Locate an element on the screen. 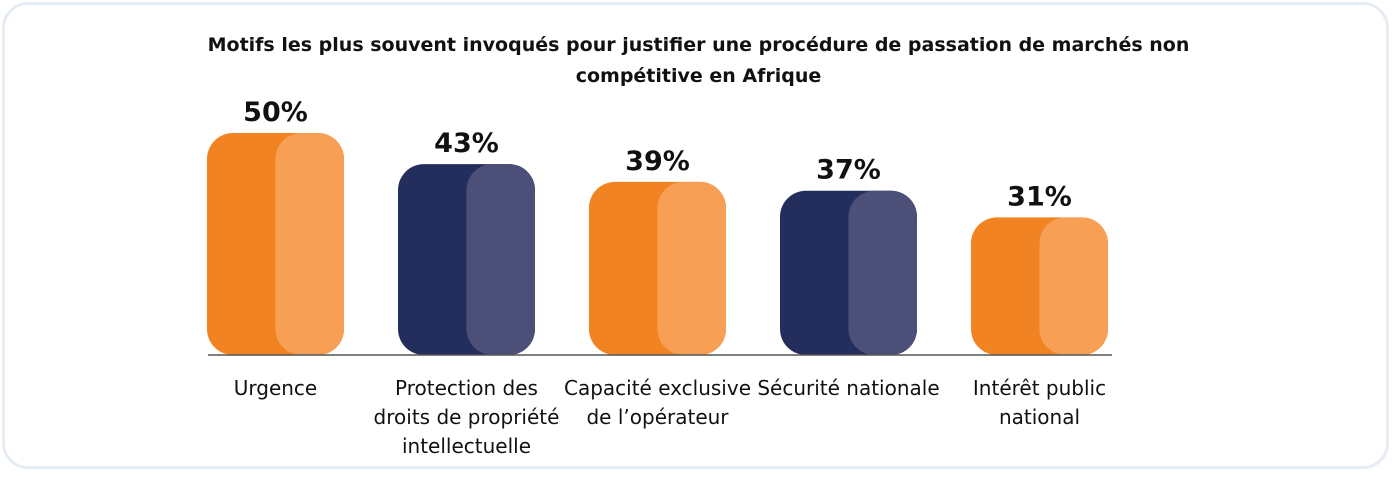 The width and height of the screenshot is (1397, 477). value-label: 39% is located at coordinates (657, 161).